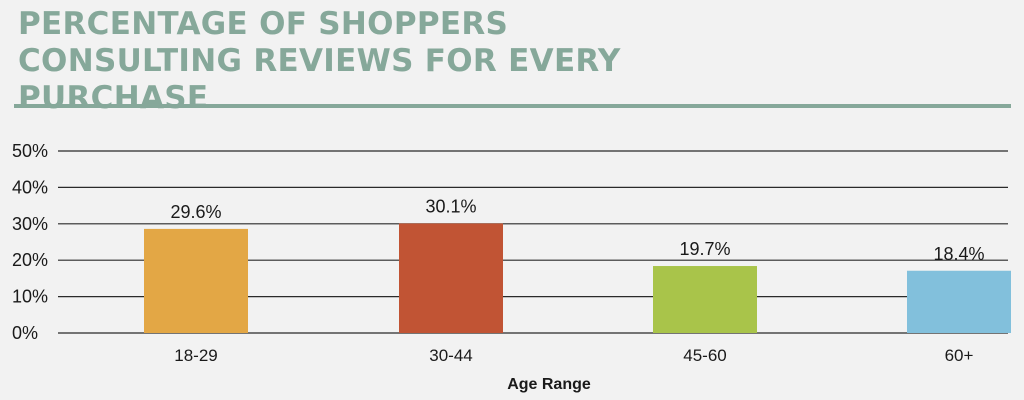  Describe the element at coordinates (958, 254) in the screenshot. I see `data-label: 18.4%` at that location.